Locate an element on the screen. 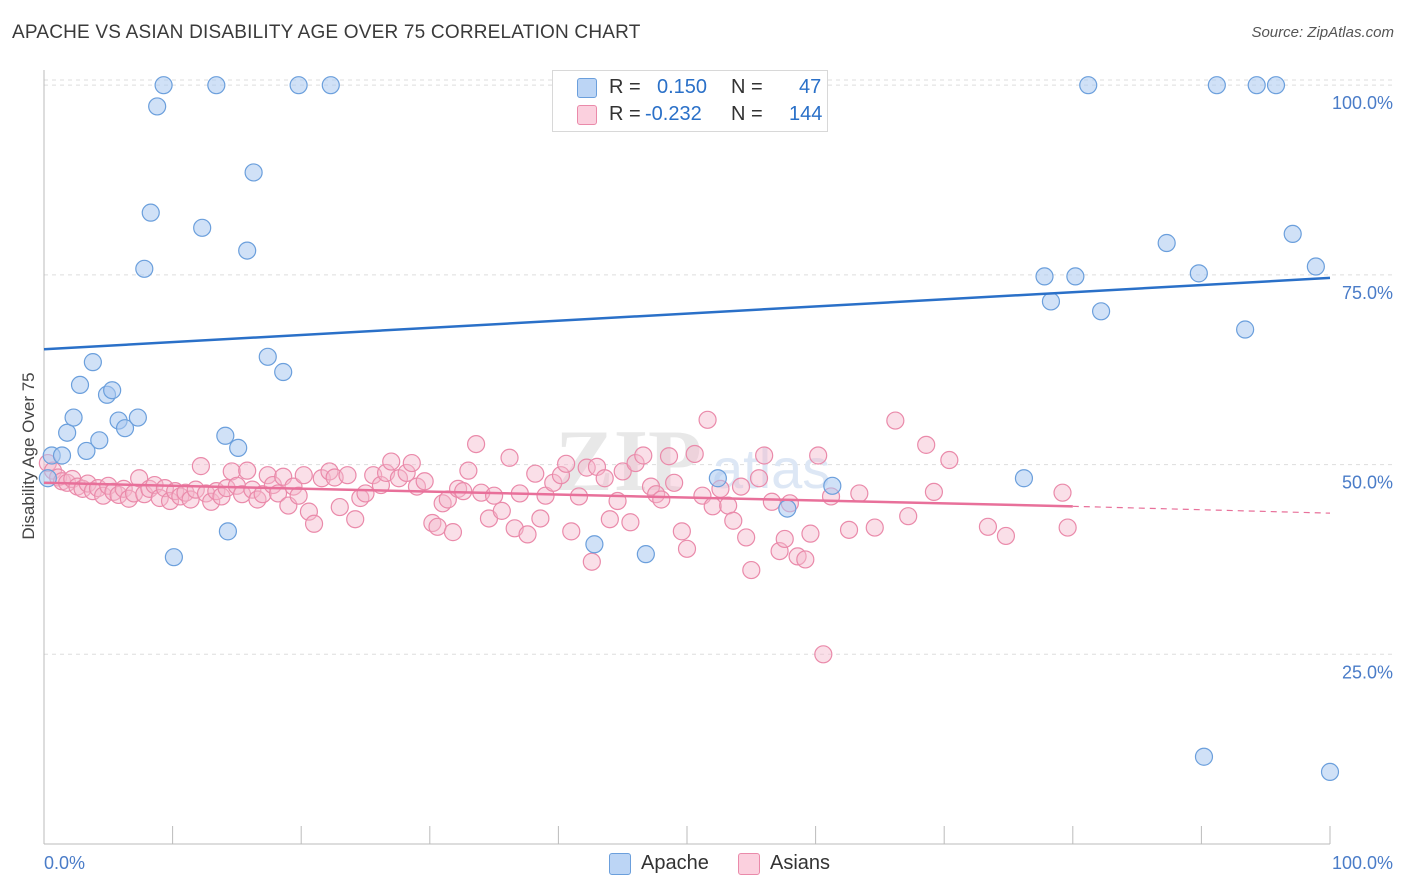 The image size is (1406, 892). bottom-apache-swatch is located at coordinates (620, 864).